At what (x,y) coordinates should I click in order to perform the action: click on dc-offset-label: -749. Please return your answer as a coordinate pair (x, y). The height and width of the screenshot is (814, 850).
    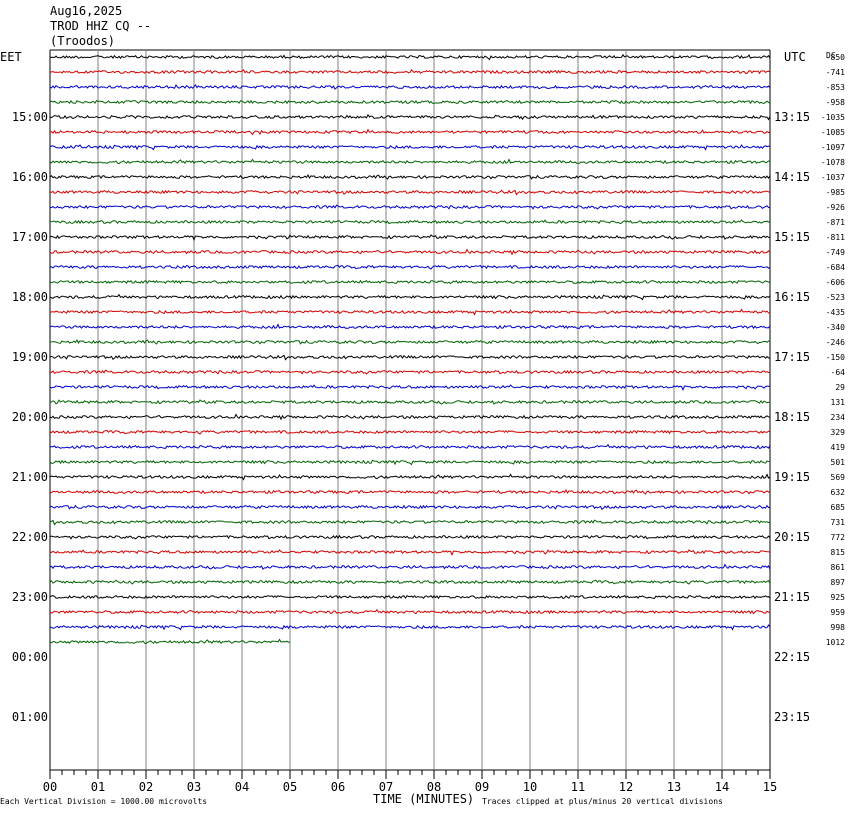
    Looking at the image, I should click on (835, 252).